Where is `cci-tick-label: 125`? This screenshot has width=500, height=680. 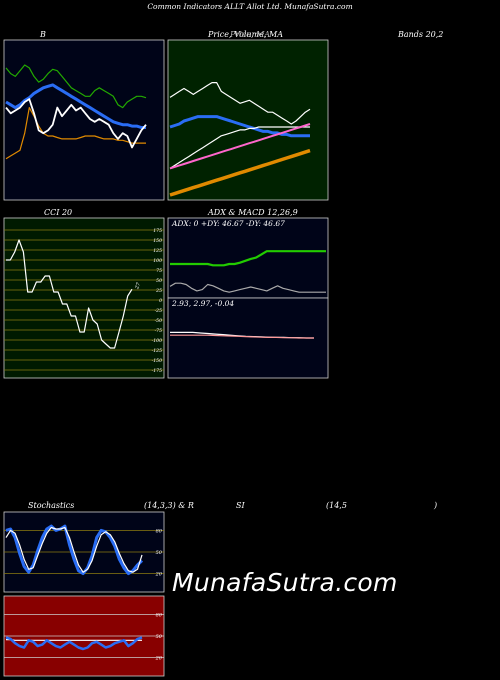 cci-tick-label: 125 is located at coordinates (157, 251).